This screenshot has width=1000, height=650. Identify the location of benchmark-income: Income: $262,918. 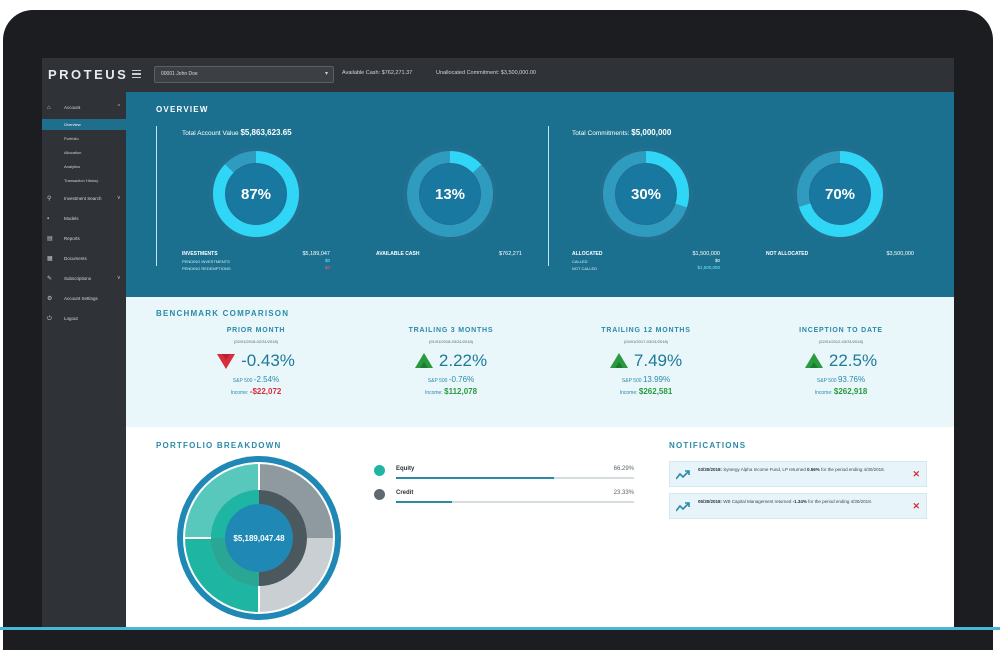
(841, 391).